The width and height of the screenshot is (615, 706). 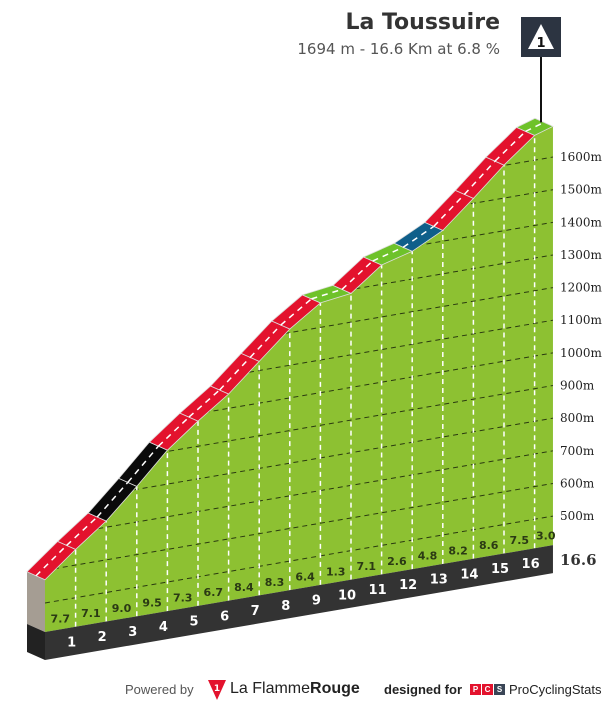 What do you see at coordinates (270, 688) in the screenshot?
I see `brand-a: La Flamme` at bounding box center [270, 688].